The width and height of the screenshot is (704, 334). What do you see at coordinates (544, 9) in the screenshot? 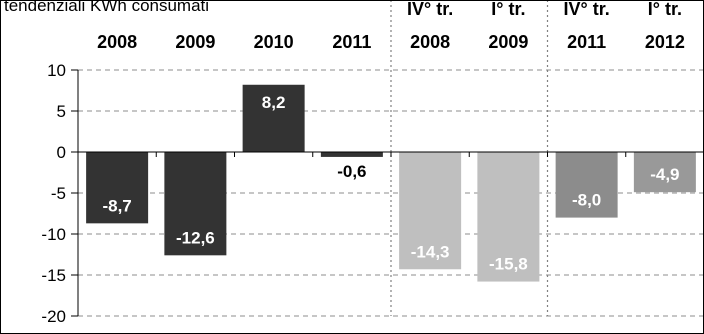
I see `group-headers: IV° tr. I° tr. IV° tr. I° tr.` at bounding box center [544, 9].